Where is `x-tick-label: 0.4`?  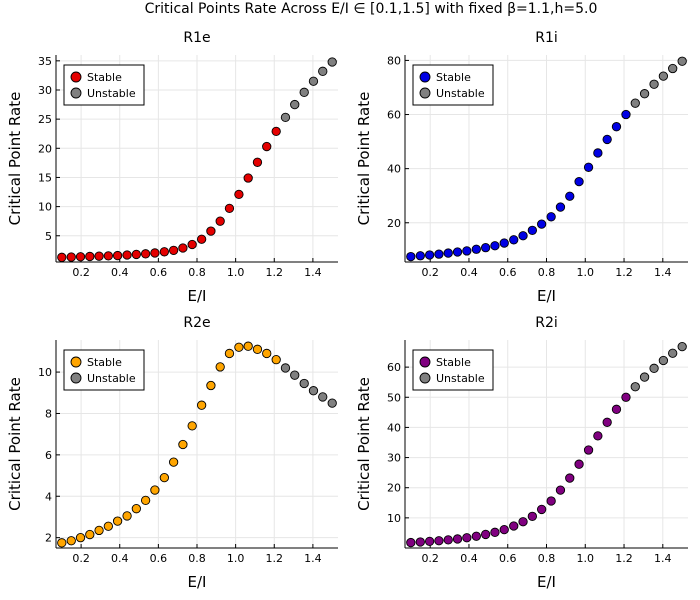 x-tick-label: 0.4 is located at coordinates (120, 558).